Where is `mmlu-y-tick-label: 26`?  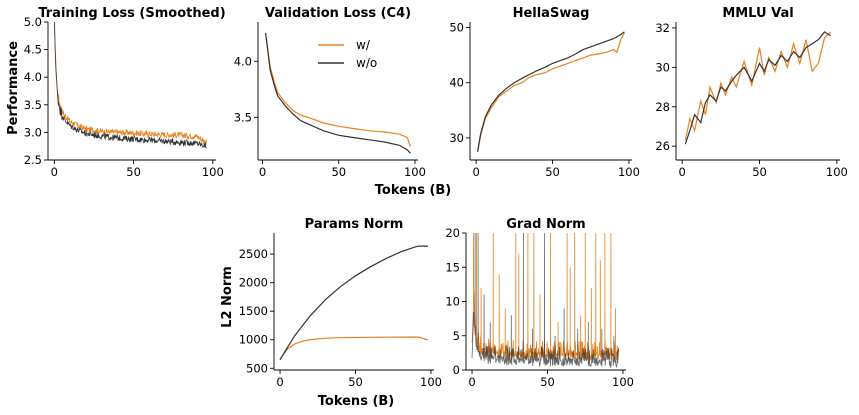
mmlu-y-tick-label: 26 is located at coordinates (662, 146).